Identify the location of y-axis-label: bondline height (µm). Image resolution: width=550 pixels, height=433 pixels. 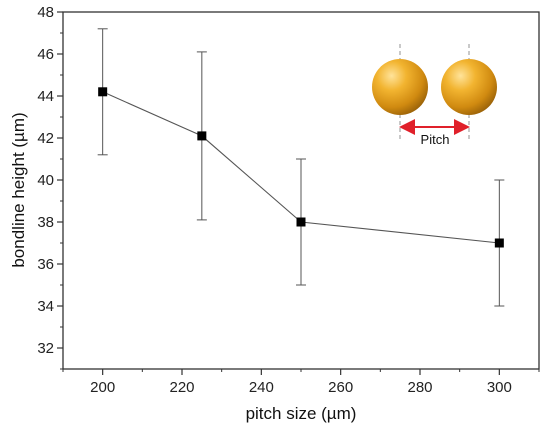
(18, 189).